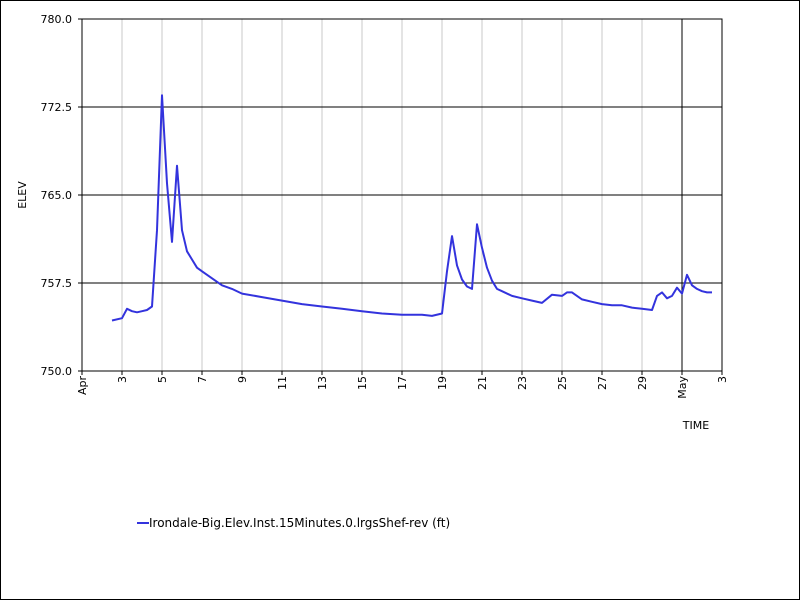 Image resolution: width=800 pixels, height=601 pixels. I want to click on x-tick-label: 27, so click(602, 383).